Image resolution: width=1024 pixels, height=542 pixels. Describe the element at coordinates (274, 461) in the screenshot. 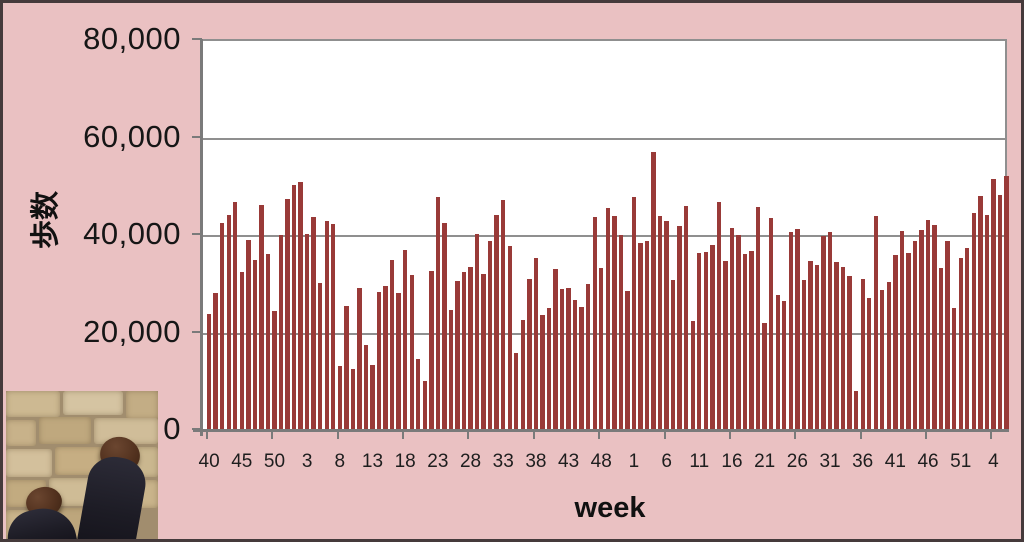

I see `x-tick-label: 50` at that location.